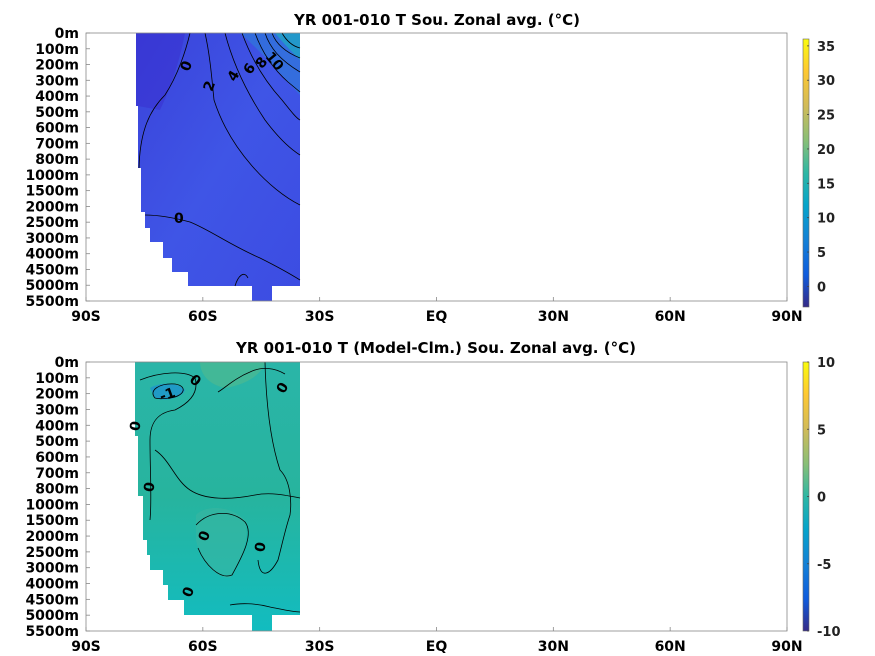 The image size is (875, 656). I want to click on panel-2-y-tick-label: 1000m, so click(52, 505).